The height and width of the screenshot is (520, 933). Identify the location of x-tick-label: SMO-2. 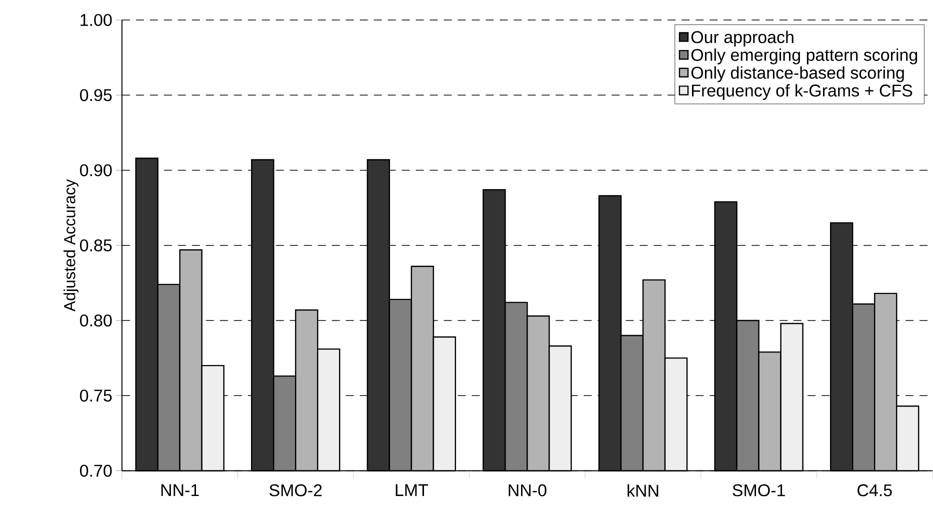
(295, 490).